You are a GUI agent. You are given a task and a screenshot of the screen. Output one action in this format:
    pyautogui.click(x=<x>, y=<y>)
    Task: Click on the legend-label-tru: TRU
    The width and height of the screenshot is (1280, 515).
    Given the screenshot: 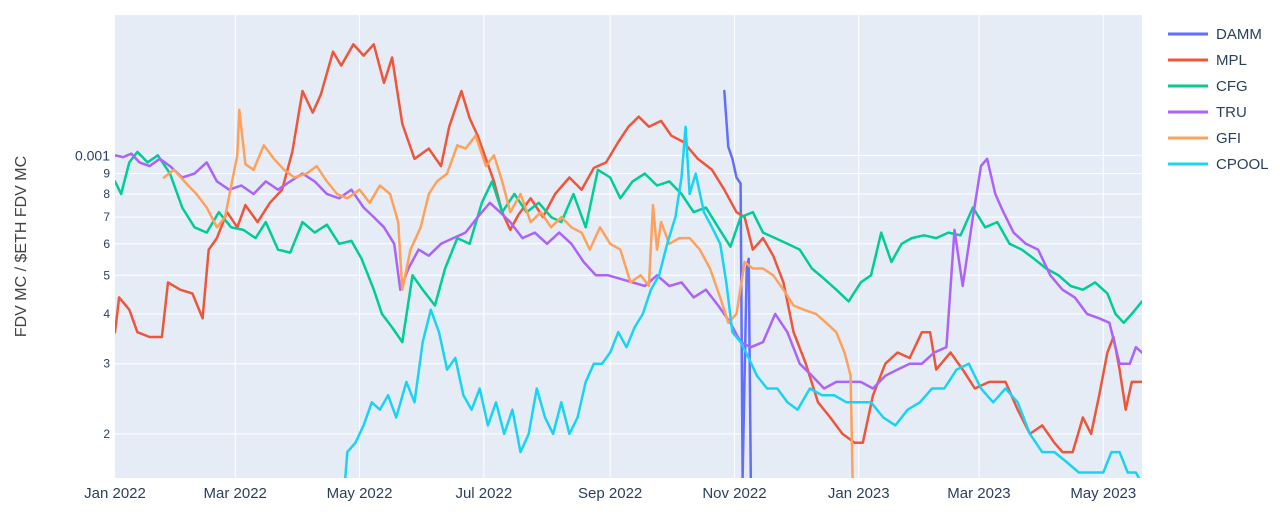 What is the action you would take?
    pyautogui.click(x=1231, y=112)
    